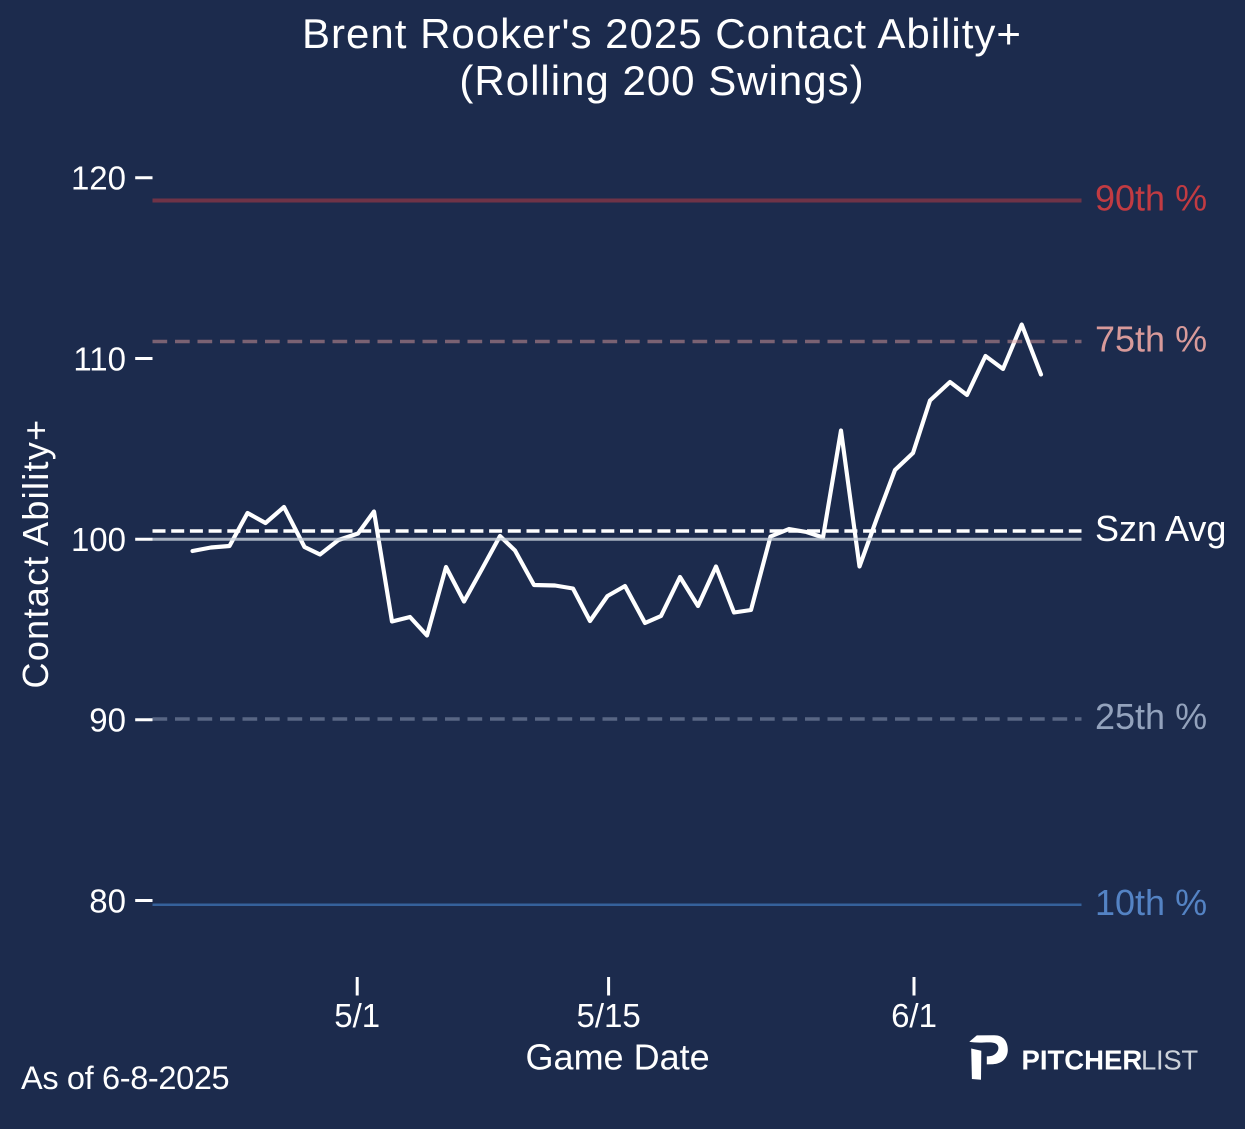 This screenshot has height=1129, width=1245. I want to click on svg-text: 25th %, so click(1151, 716).